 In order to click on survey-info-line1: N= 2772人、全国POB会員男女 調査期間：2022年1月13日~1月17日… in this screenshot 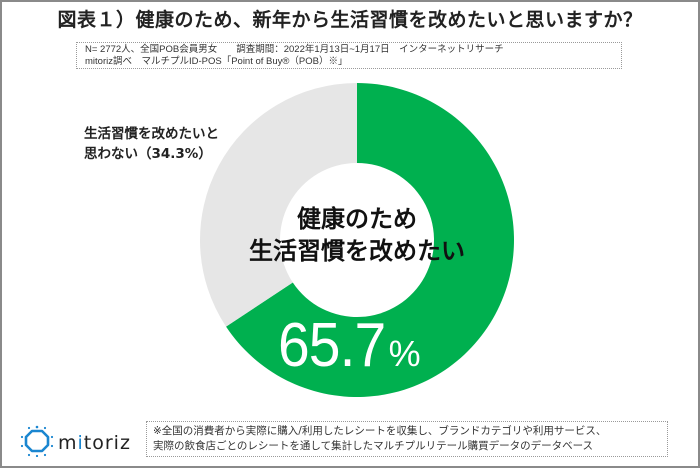, I will do `click(294, 49)`.